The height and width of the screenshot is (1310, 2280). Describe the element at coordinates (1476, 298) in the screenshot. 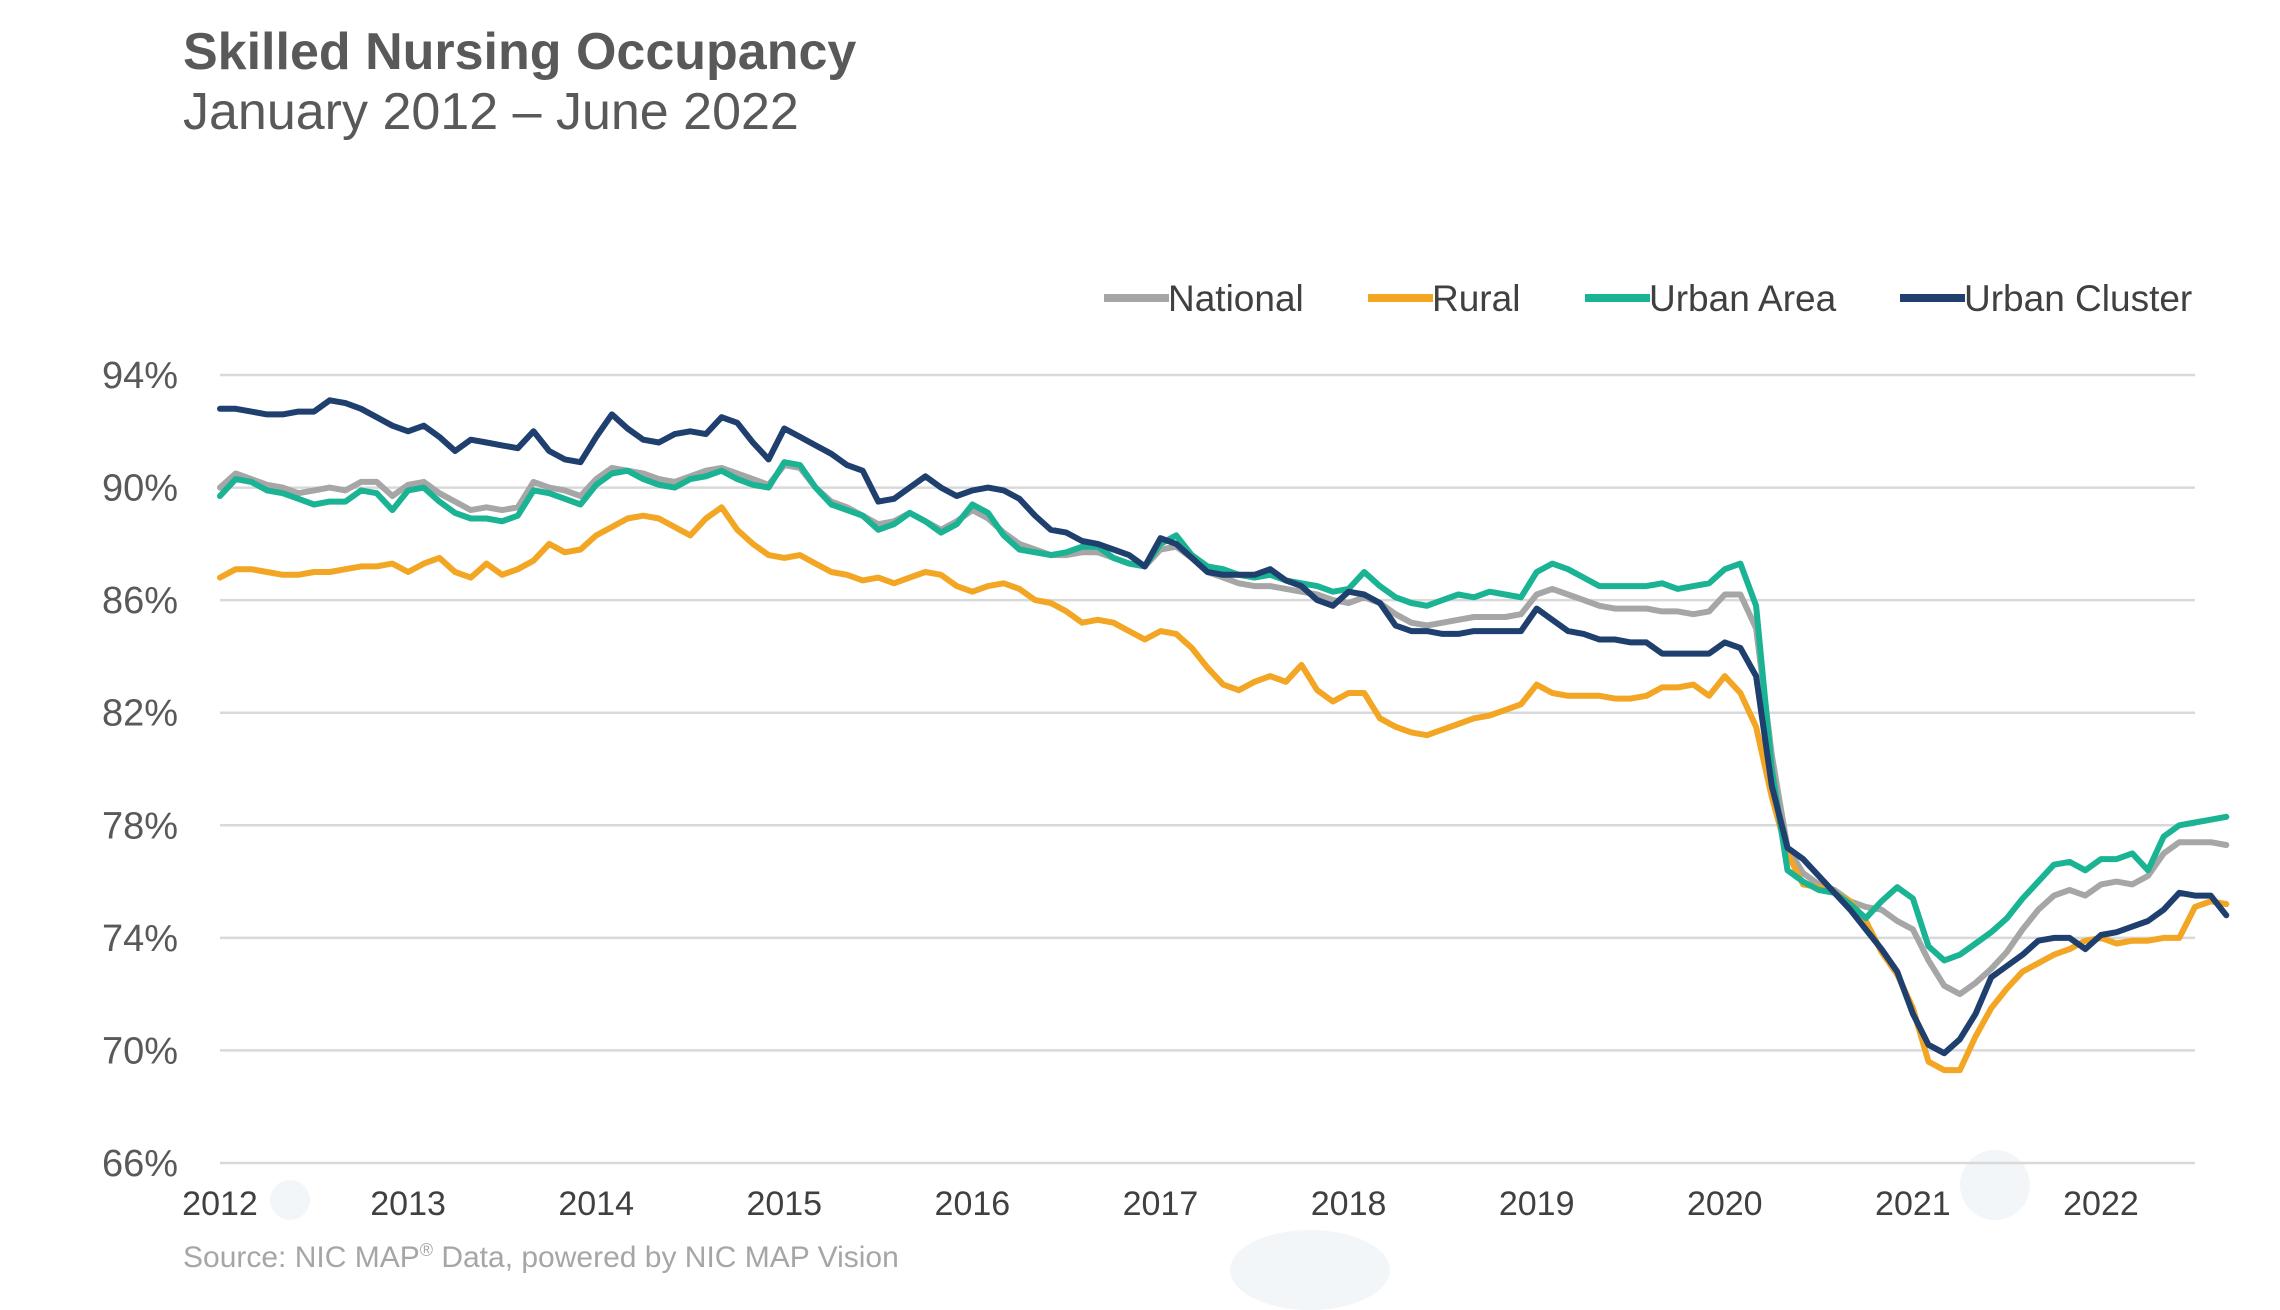

I see `legend-label: Rural` at that location.